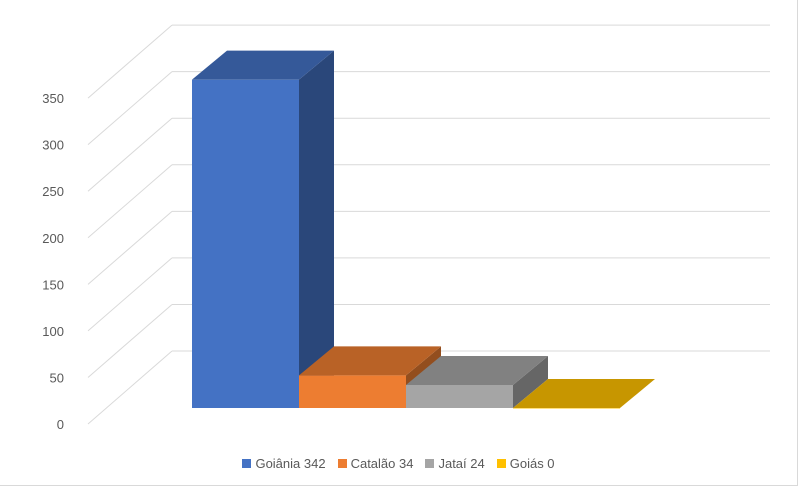 The width and height of the screenshot is (798, 486). What do you see at coordinates (53, 238) in the screenshot?
I see `y-tick-label: 200` at bounding box center [53, 238].